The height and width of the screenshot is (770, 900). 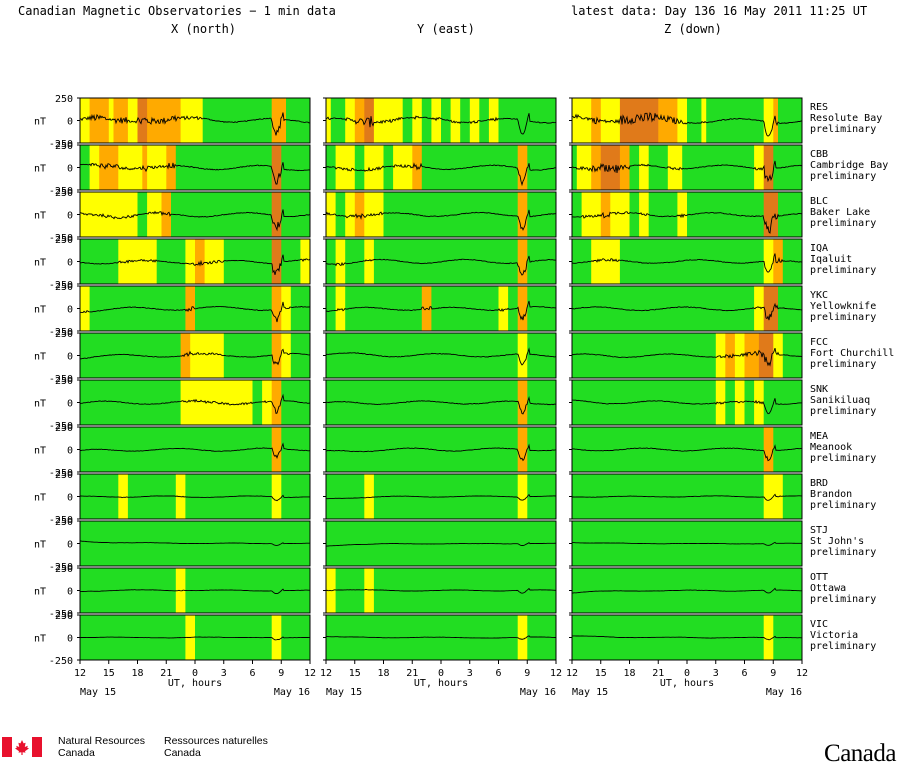 What do you see at coordinates (846, 118) in the screenshot?
I see `station-name: Resolute Bay` at bounding box center [846, 118].